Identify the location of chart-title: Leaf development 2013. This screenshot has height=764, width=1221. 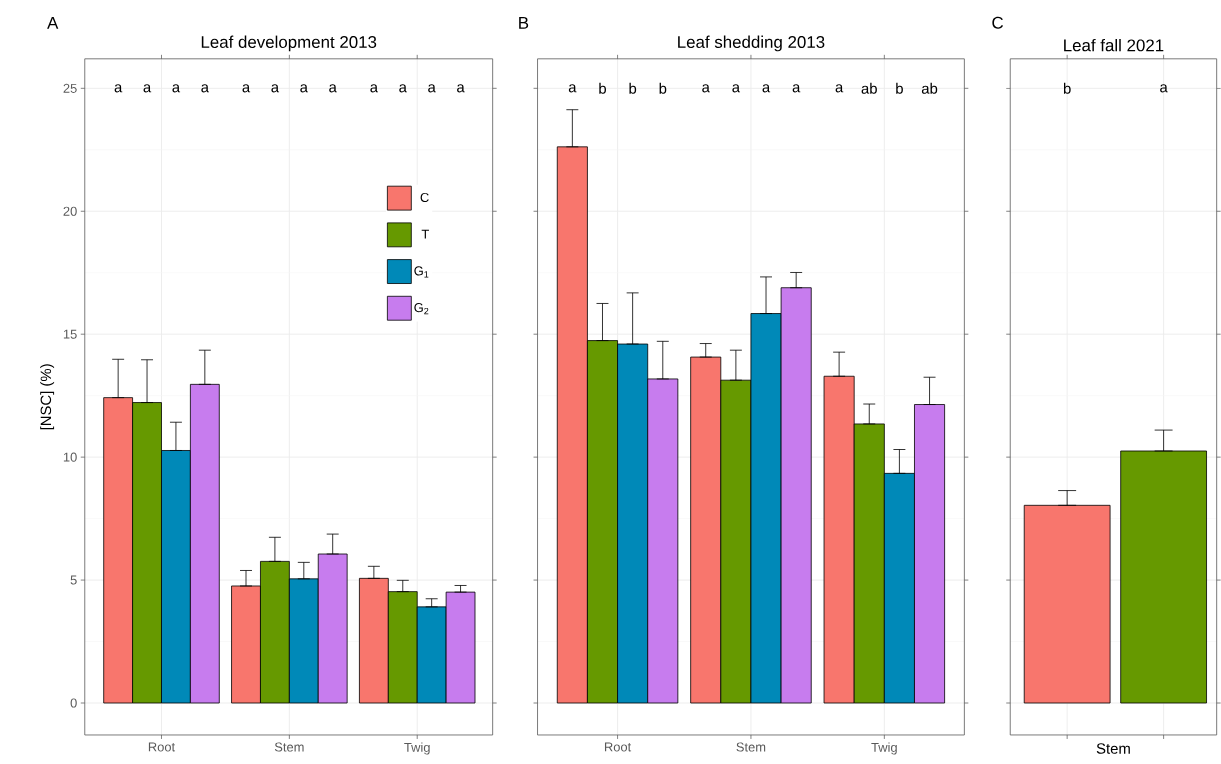
(289, 43).